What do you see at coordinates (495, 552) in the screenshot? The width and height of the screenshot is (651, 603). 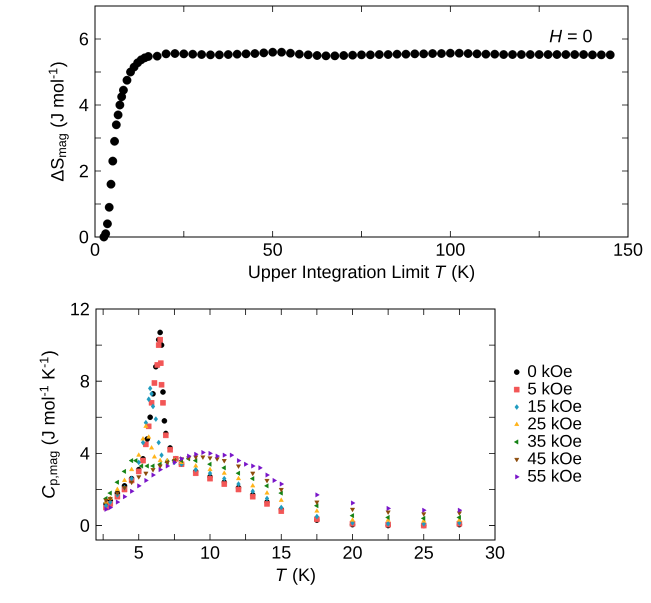 I see `x-tick-label: 30` at bounding box center [495, 552].